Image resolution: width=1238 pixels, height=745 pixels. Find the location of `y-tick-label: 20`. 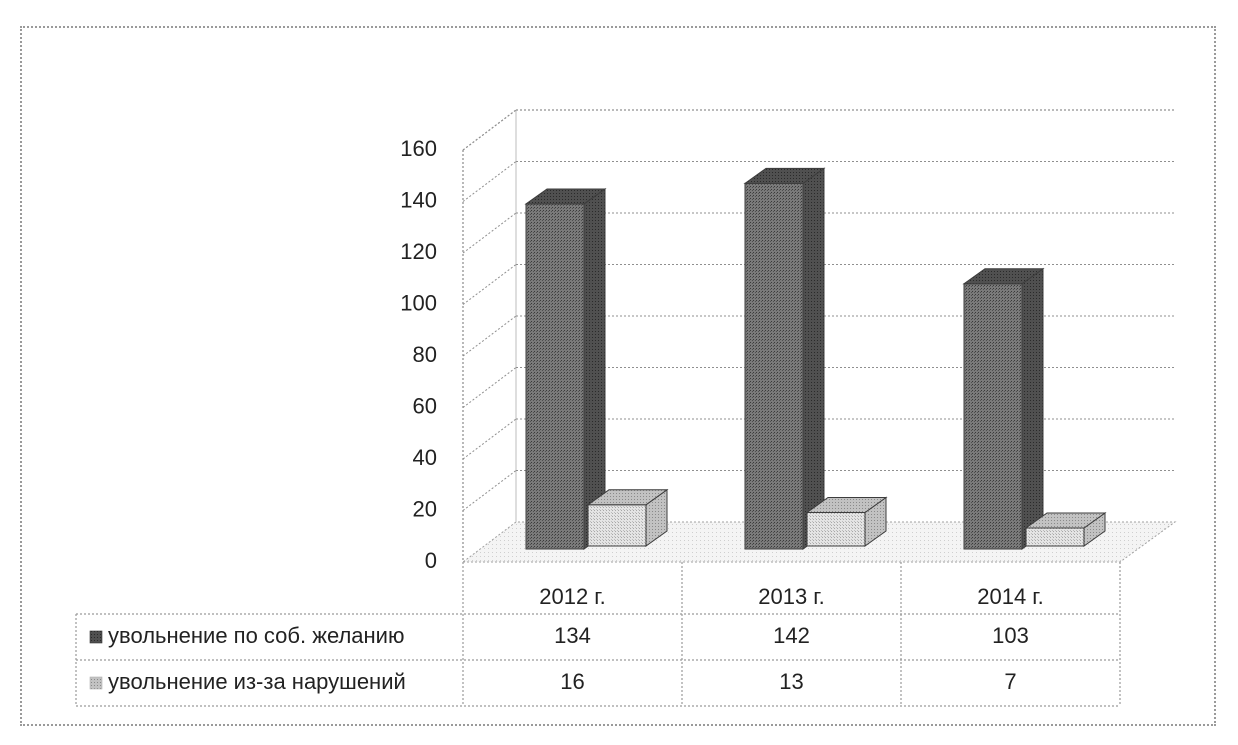

y-tick-label: 20 is located at coordinates (425, 508).